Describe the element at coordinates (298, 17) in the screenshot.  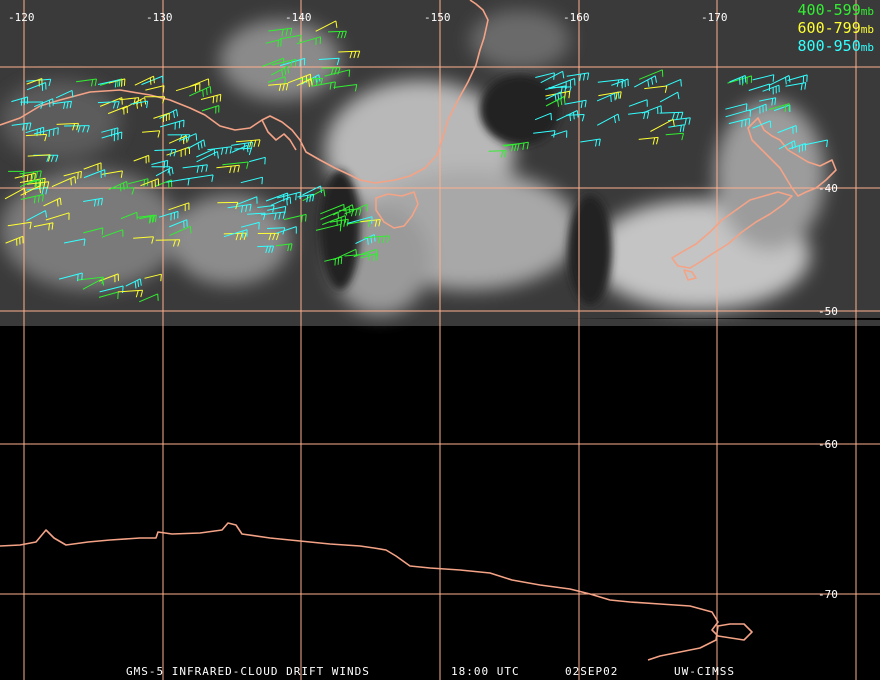
I see `lon-label-140: -140` at that location.